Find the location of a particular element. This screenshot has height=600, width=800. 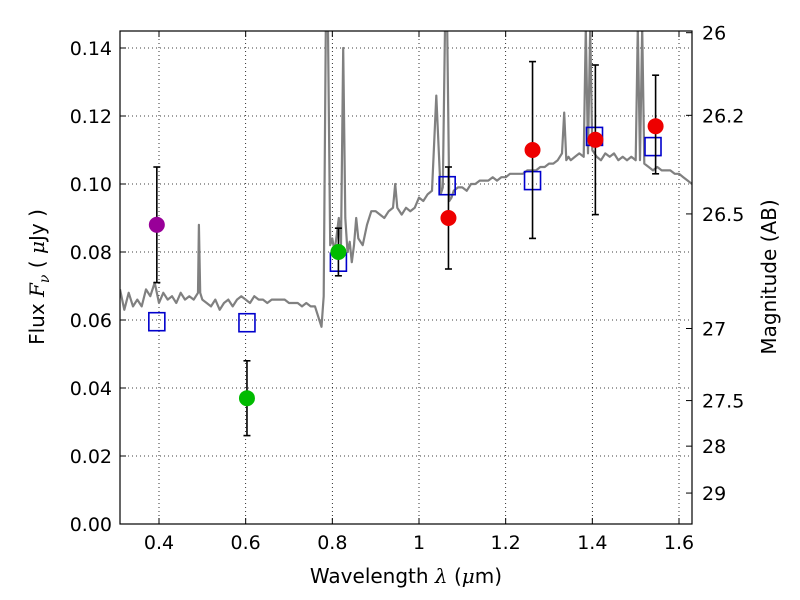

right-tick-label-3: 27 is located at coordinates (714, 330).